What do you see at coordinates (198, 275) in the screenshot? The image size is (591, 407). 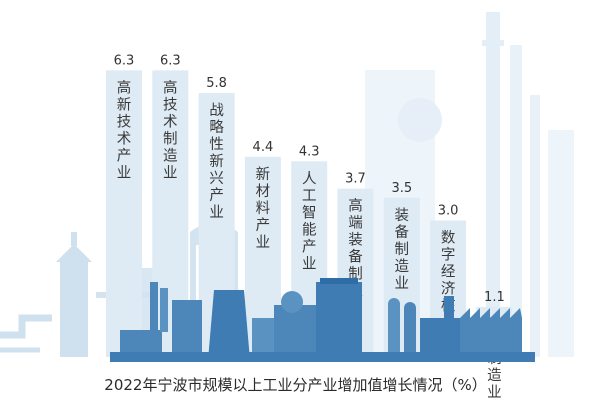 I see `background-window` at bounding box center [198, 275].